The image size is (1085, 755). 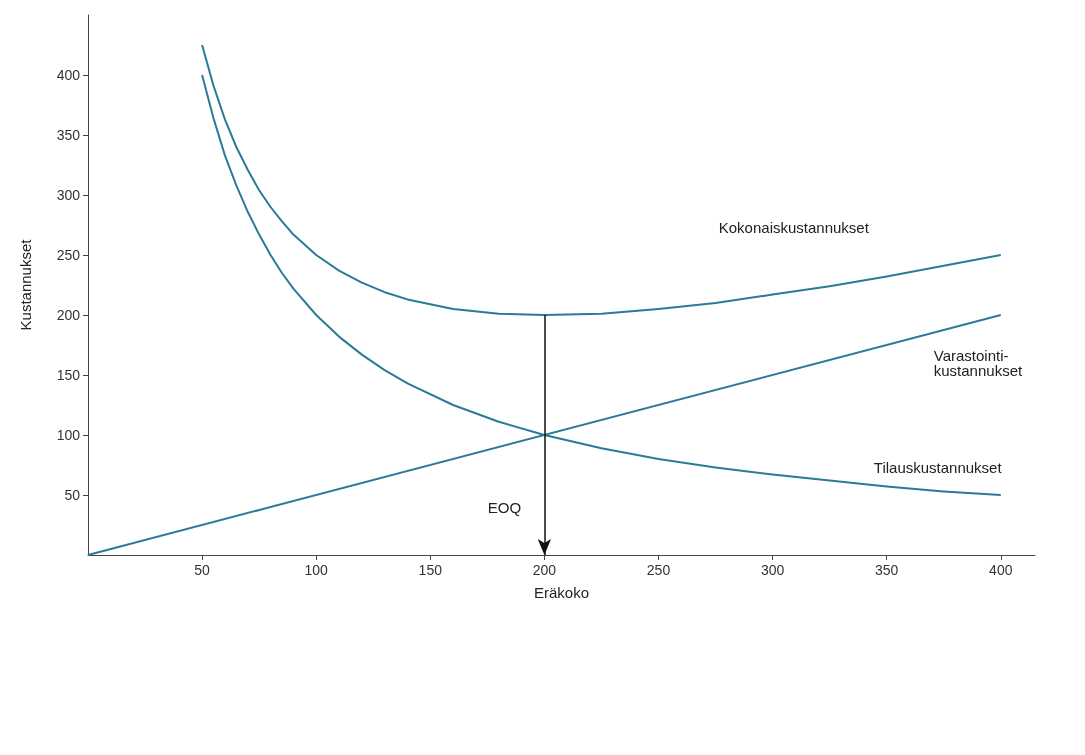 What do you see at coordinates (72, 495) in the screenshot?
I see `y-tick-label: 50` at bounding box center [72, 495].